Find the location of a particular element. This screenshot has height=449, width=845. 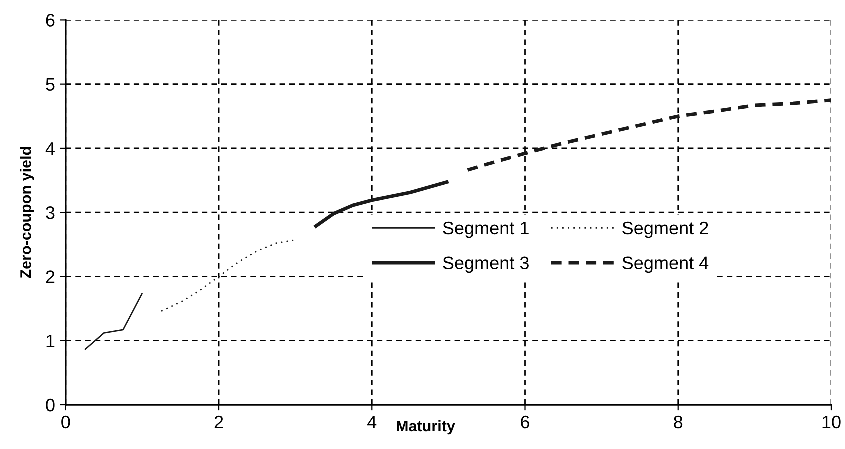

y-tick-label: 1 is located at coordinates (50, 341).